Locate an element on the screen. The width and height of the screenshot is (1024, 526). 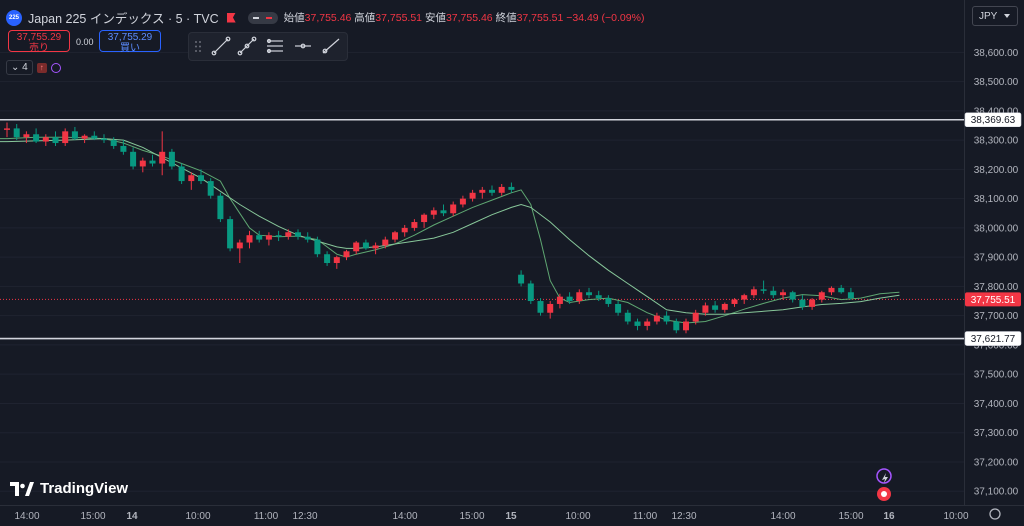
sync-icon is located at coordinates (55, 67).